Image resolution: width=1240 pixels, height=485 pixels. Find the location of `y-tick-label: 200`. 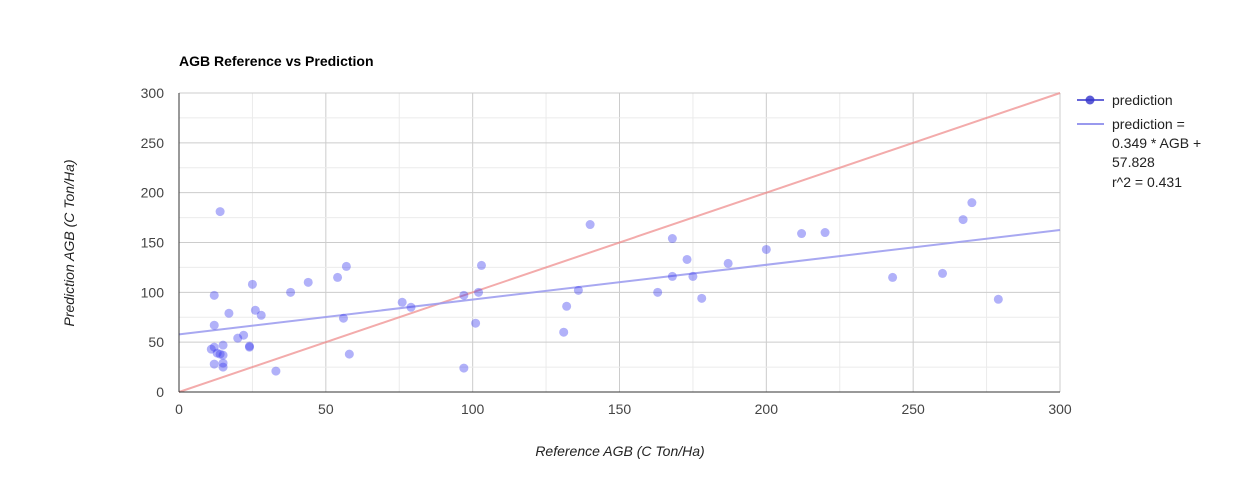

y-tick-label: 200 is located at coordinates (153, 193).